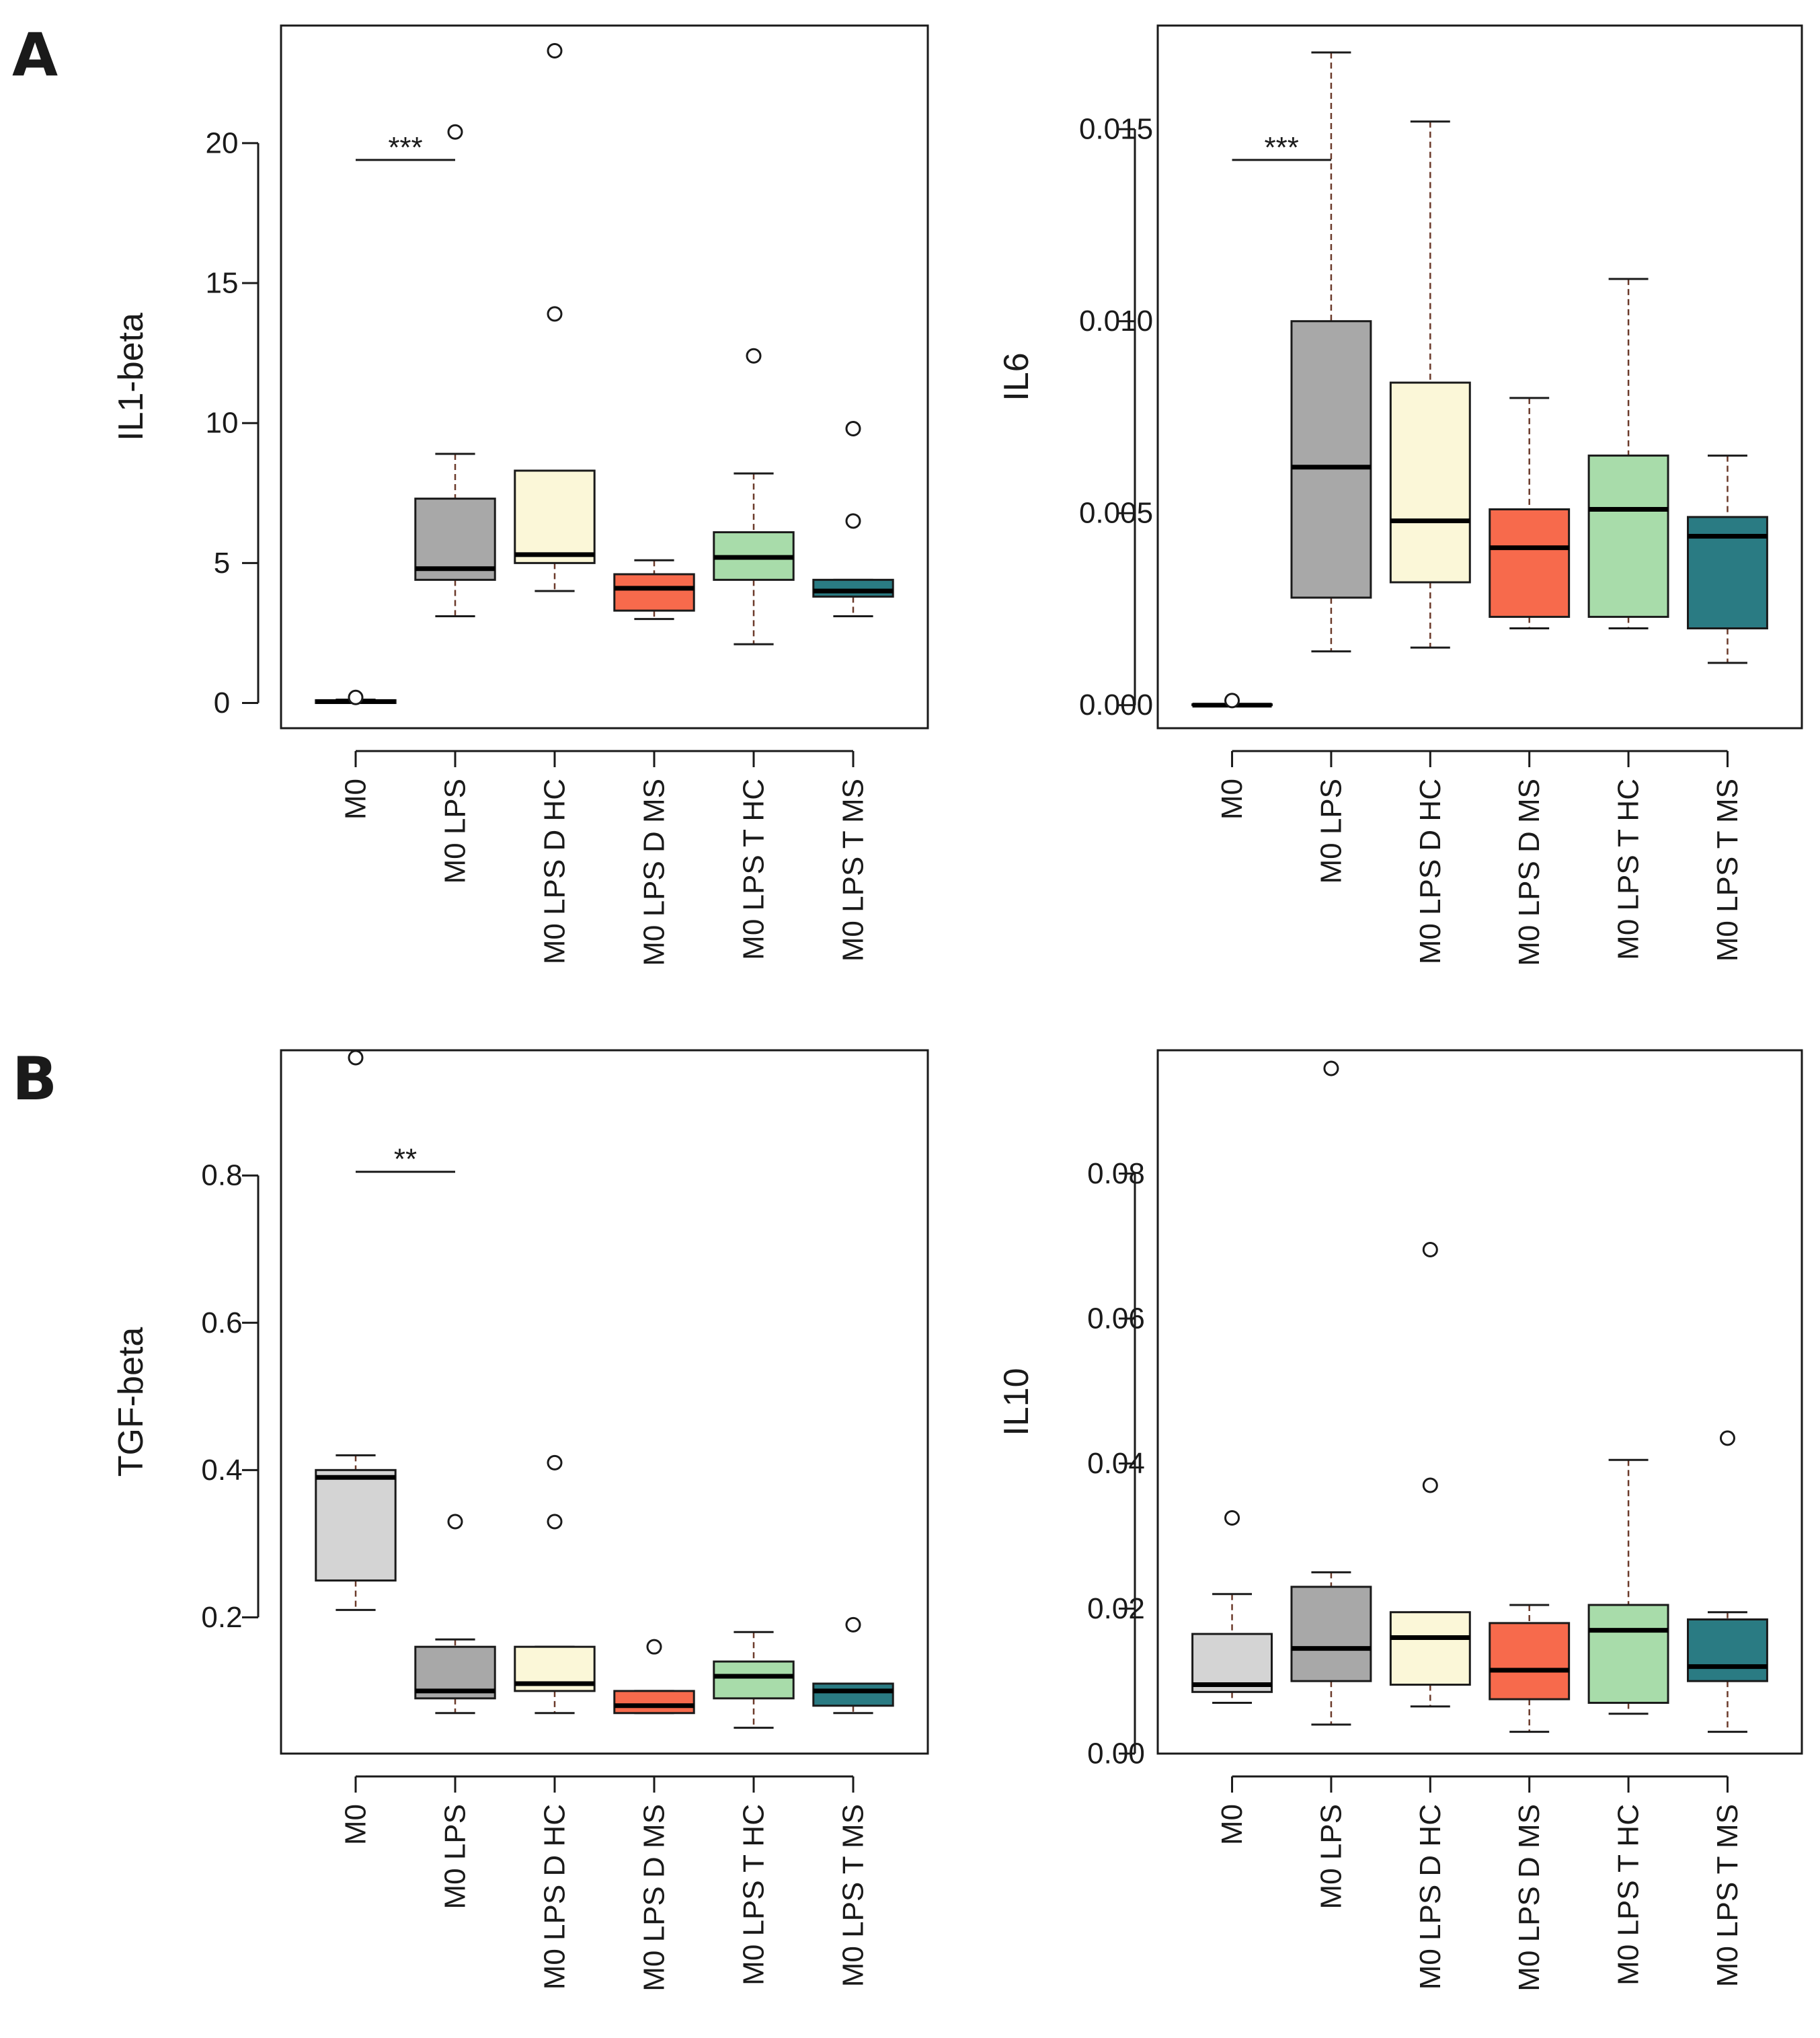 The image size is (1820, 2038). What do you see at coordinates (1116, 1609) in the screenshot?
I see `y-tick-label: 0.02` at bounding box center [1116, 1609].